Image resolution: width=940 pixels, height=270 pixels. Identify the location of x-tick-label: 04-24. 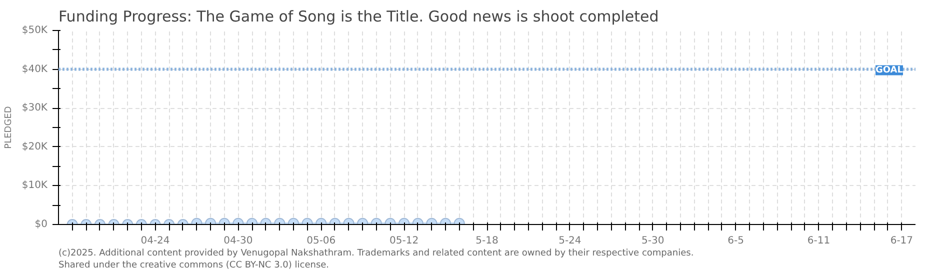
(155, 241).